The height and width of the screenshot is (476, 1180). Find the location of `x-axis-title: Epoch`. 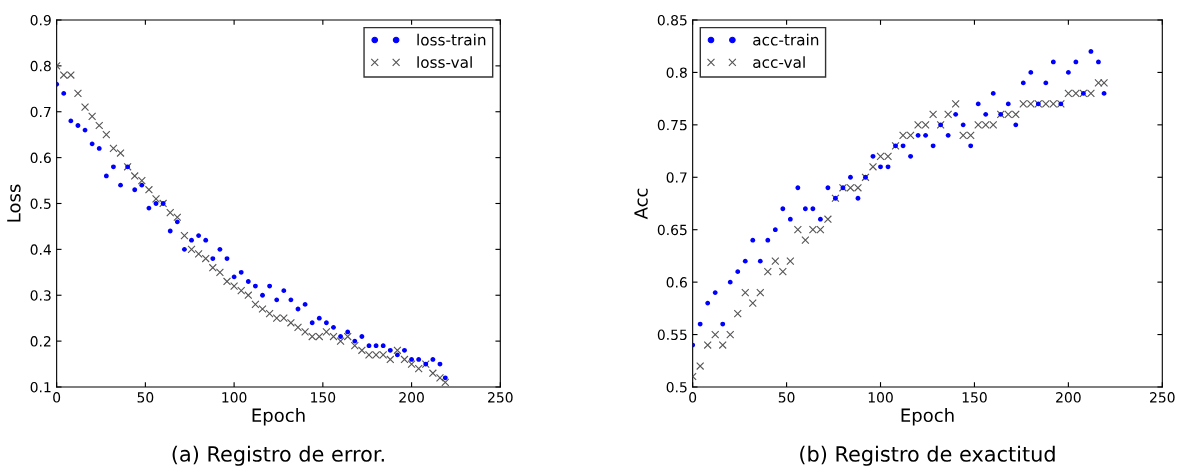

x-axis-title: Epoch is located at coordinates (278, 417).